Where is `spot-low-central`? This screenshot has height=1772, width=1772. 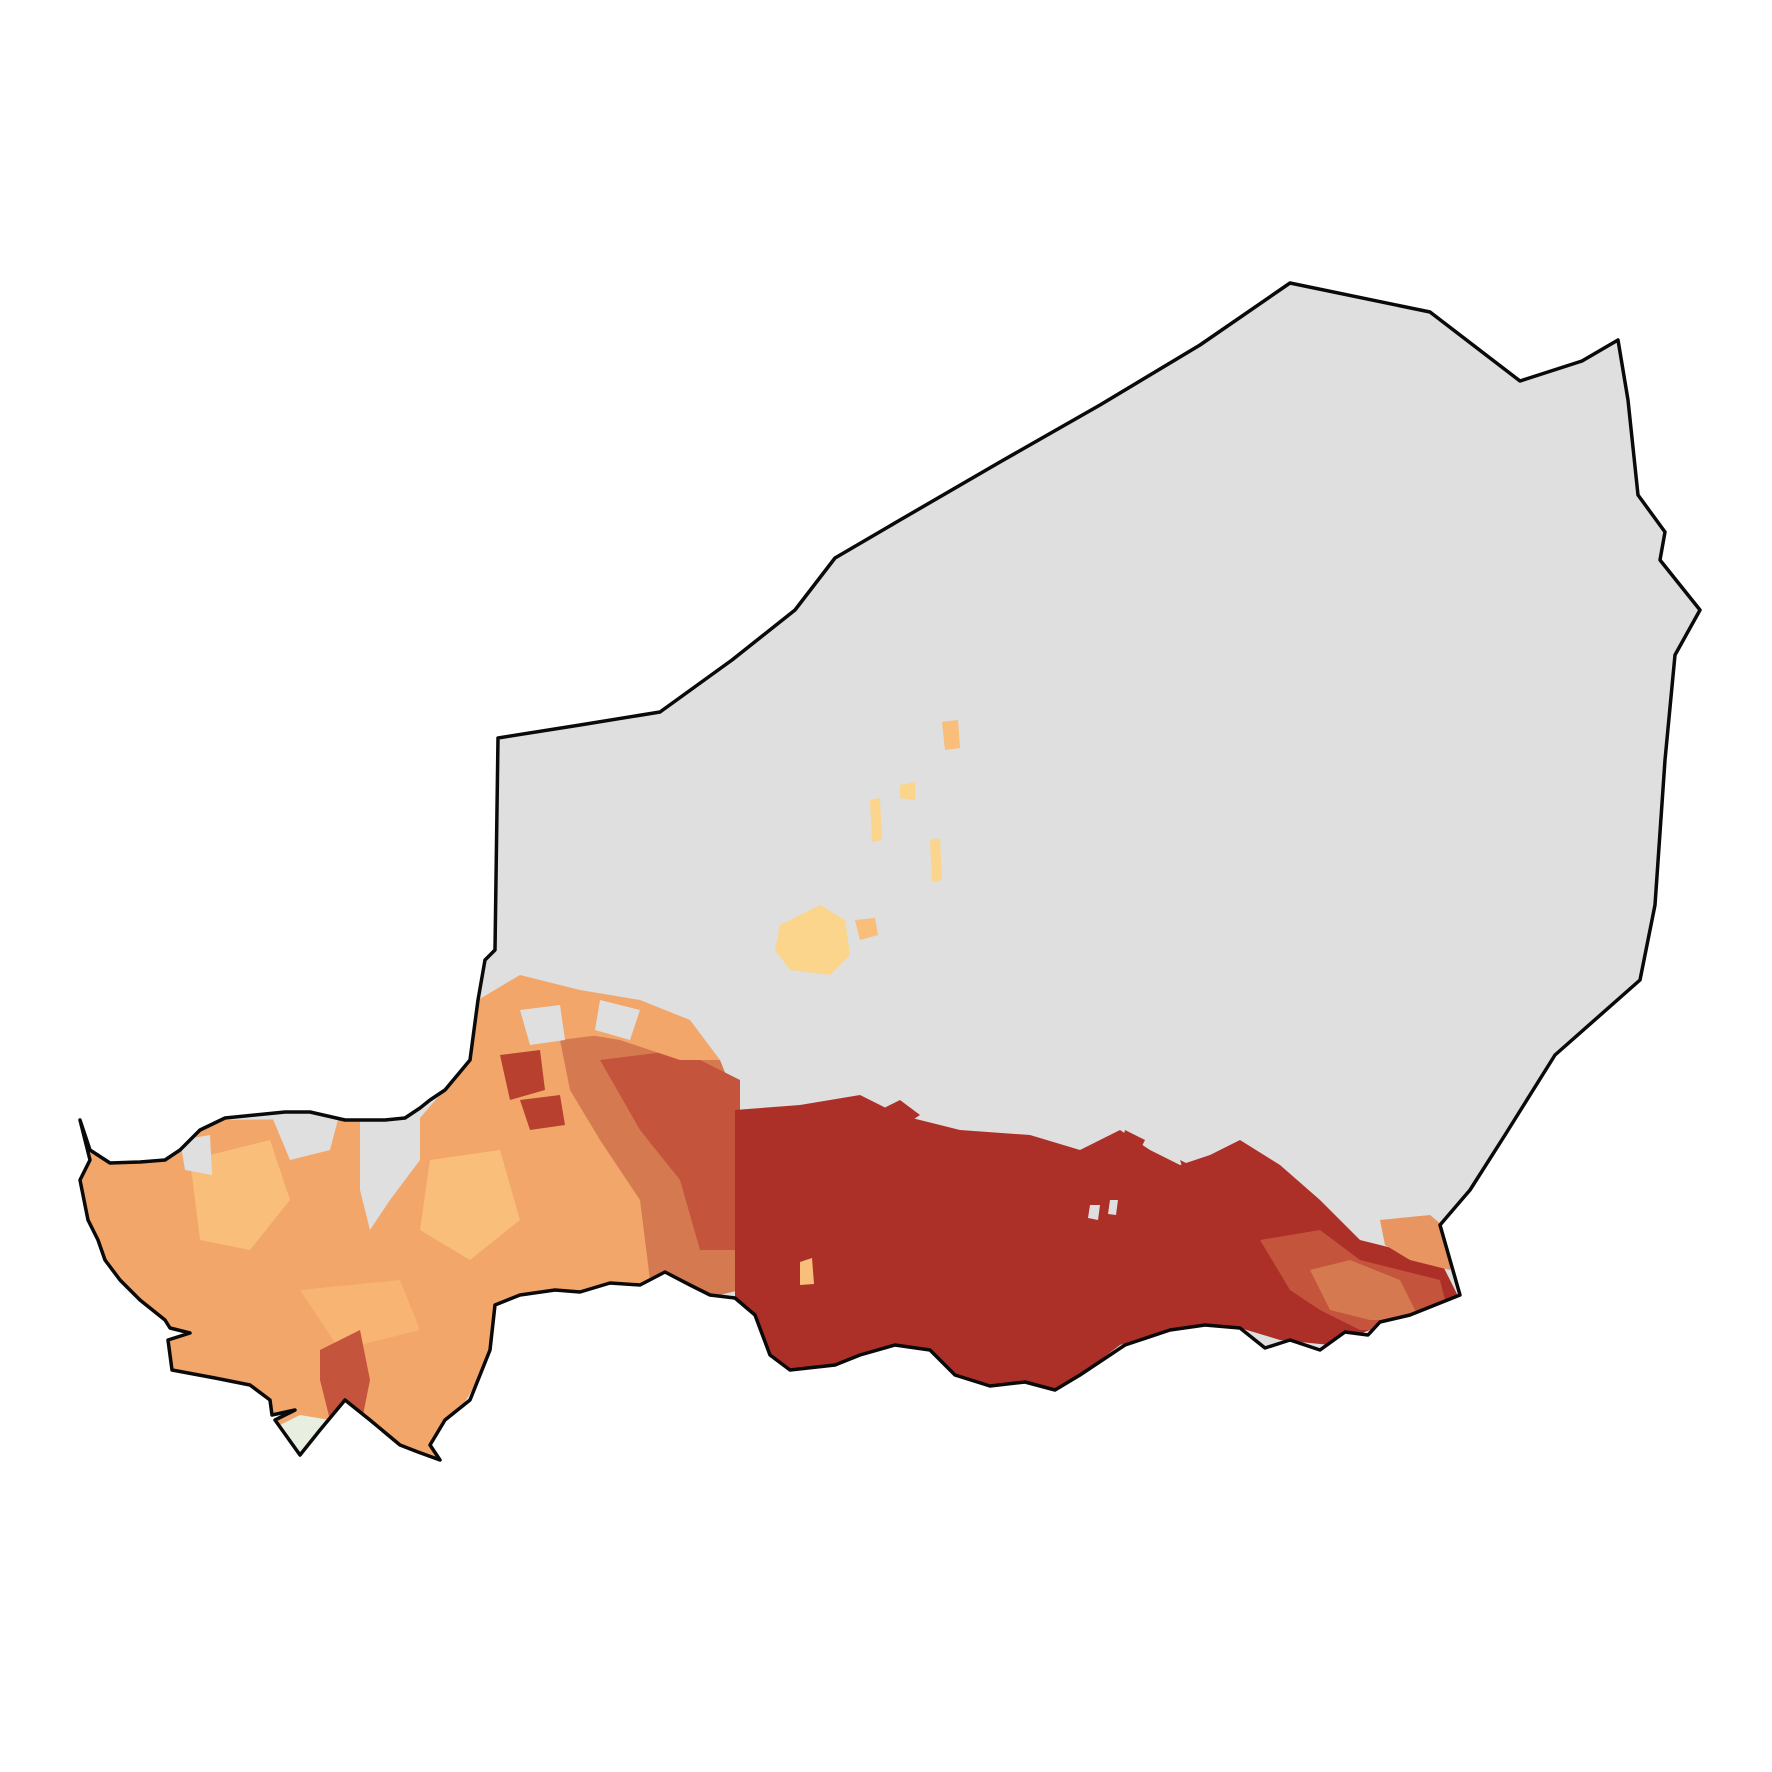 spot-low-central is located at coordinates (807, 1271).